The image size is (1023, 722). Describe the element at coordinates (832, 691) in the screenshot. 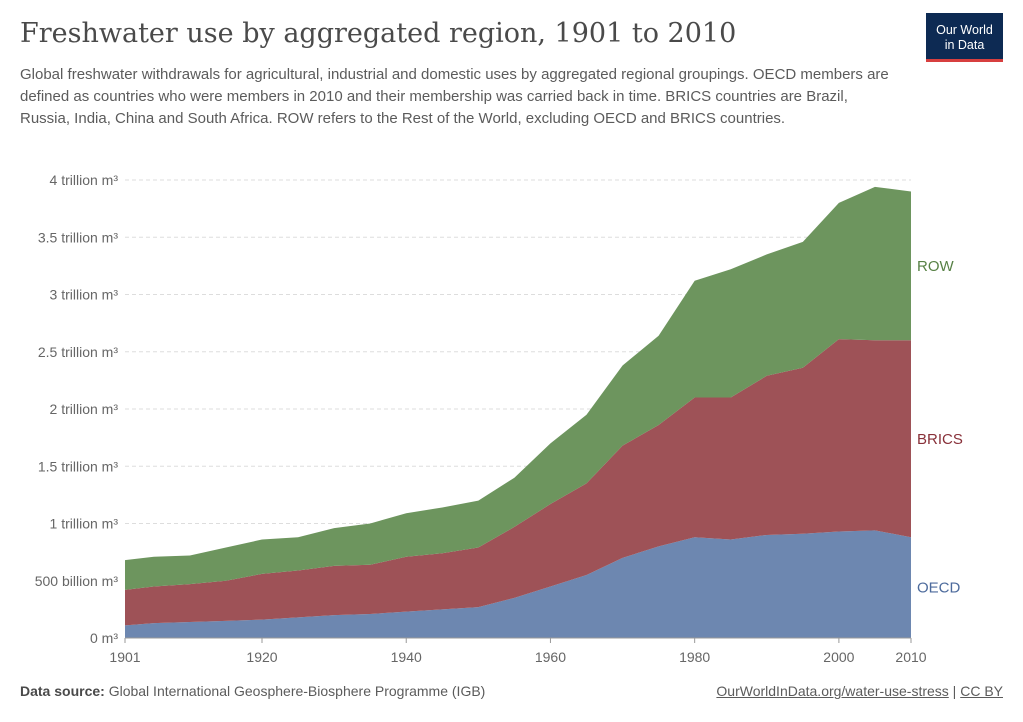

I see `source-link: OurWorldInData.org/water-use-stress` at that location.